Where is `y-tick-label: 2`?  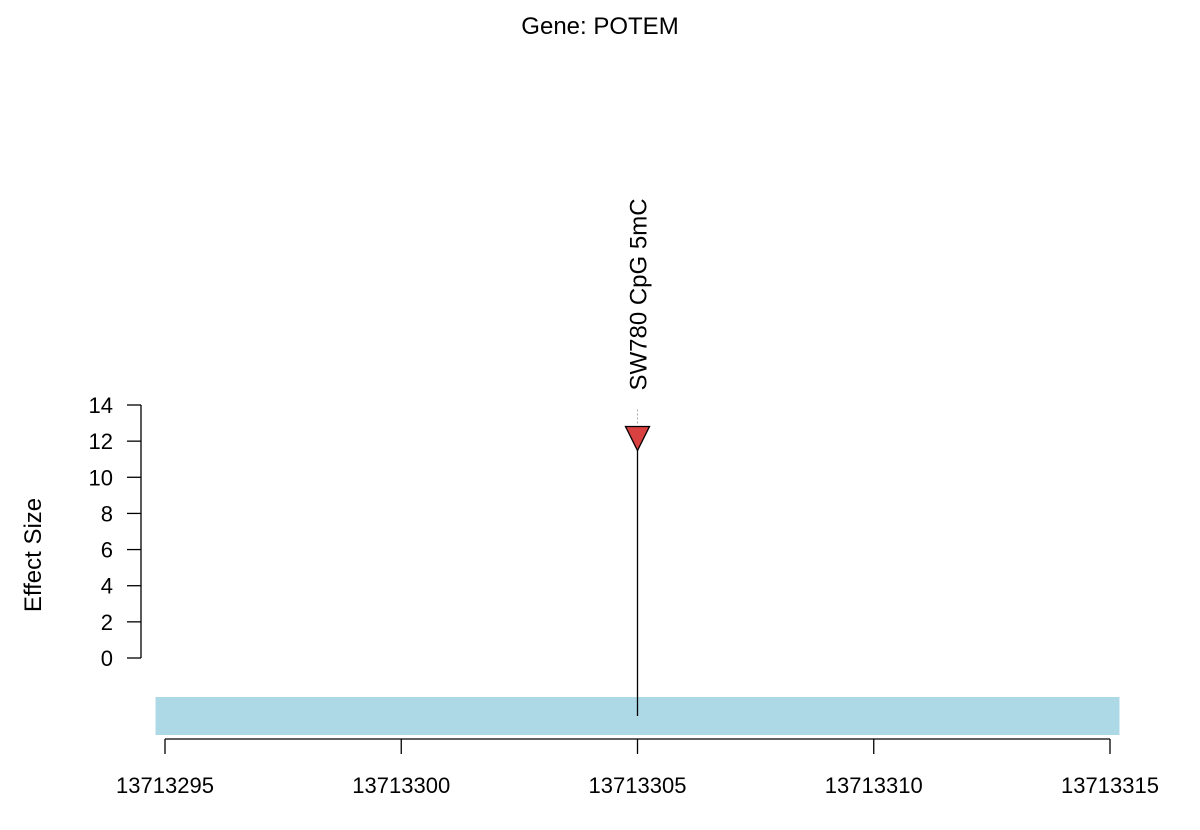
y-tick-label: 2 is located at coordinates (107, 622).